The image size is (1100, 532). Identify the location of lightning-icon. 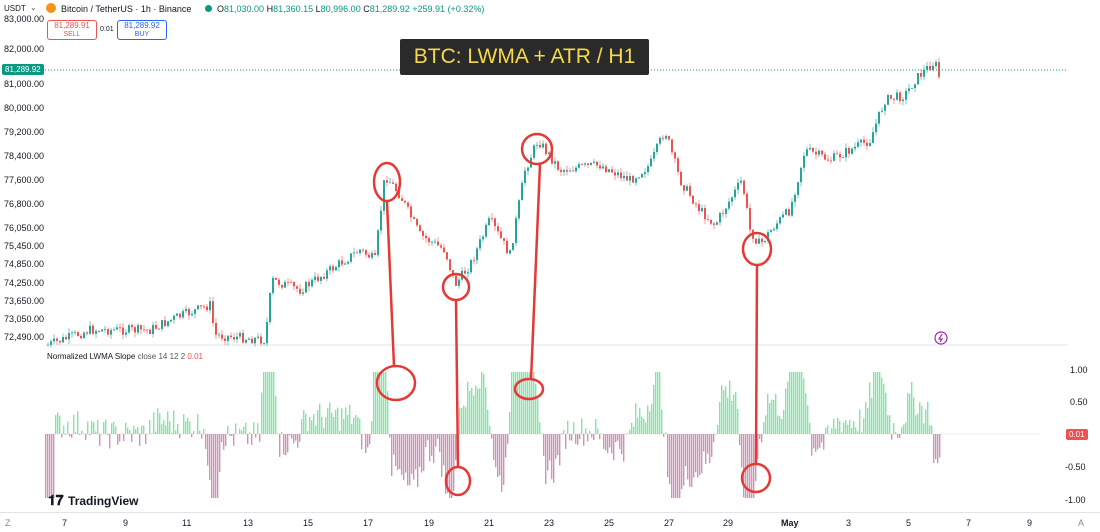
(941, 338).